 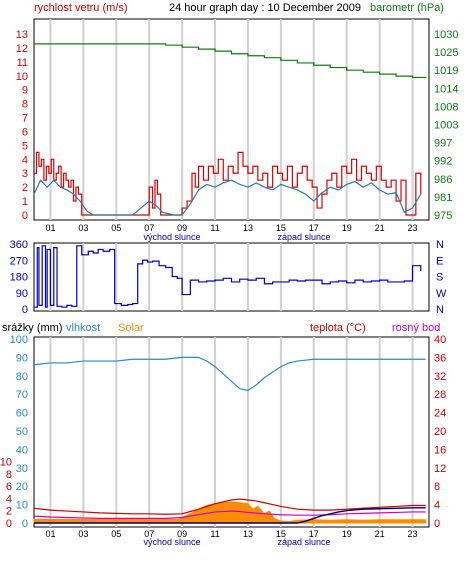 I want to click on rain-tick-label: 4, so click(x=9, y=499).